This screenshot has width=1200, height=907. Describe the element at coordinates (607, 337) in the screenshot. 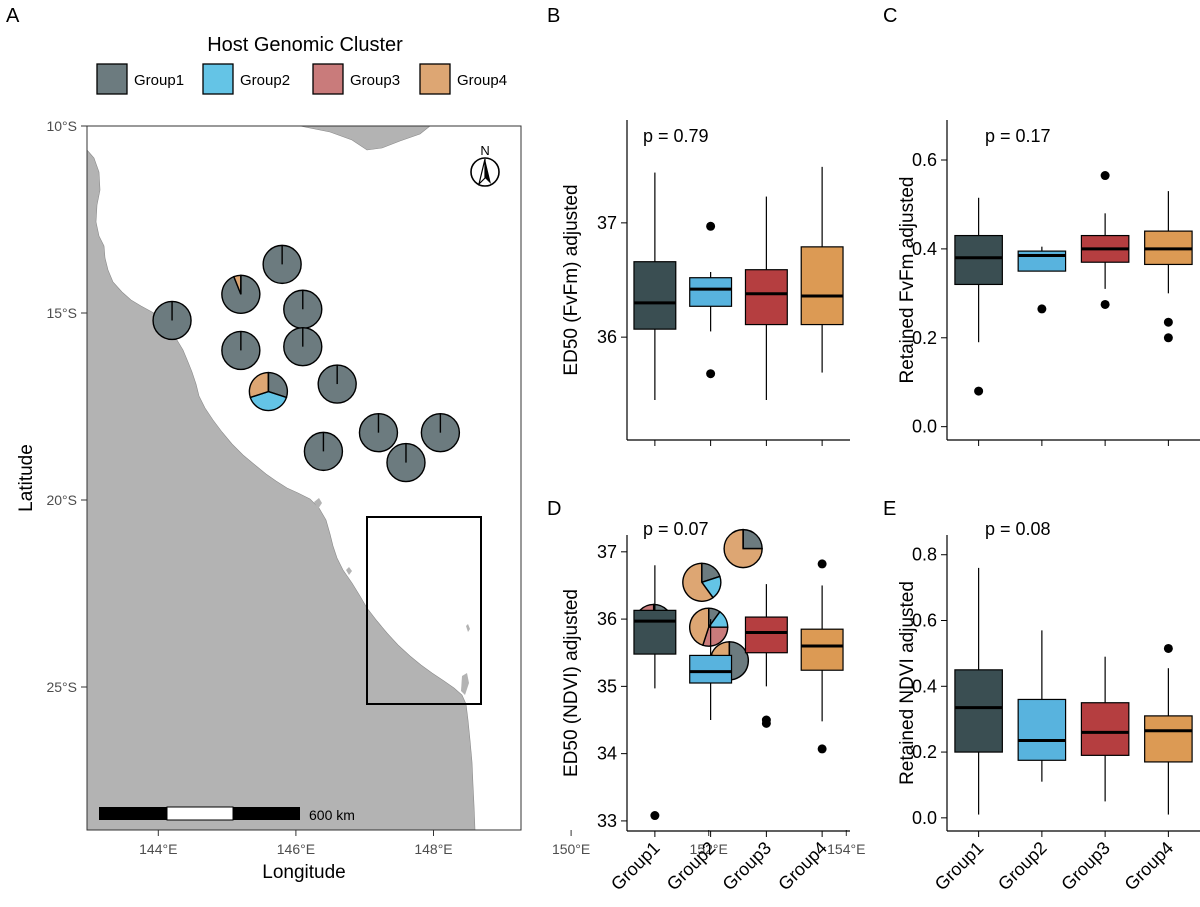

I see `y-tick-label: 36` at that location.